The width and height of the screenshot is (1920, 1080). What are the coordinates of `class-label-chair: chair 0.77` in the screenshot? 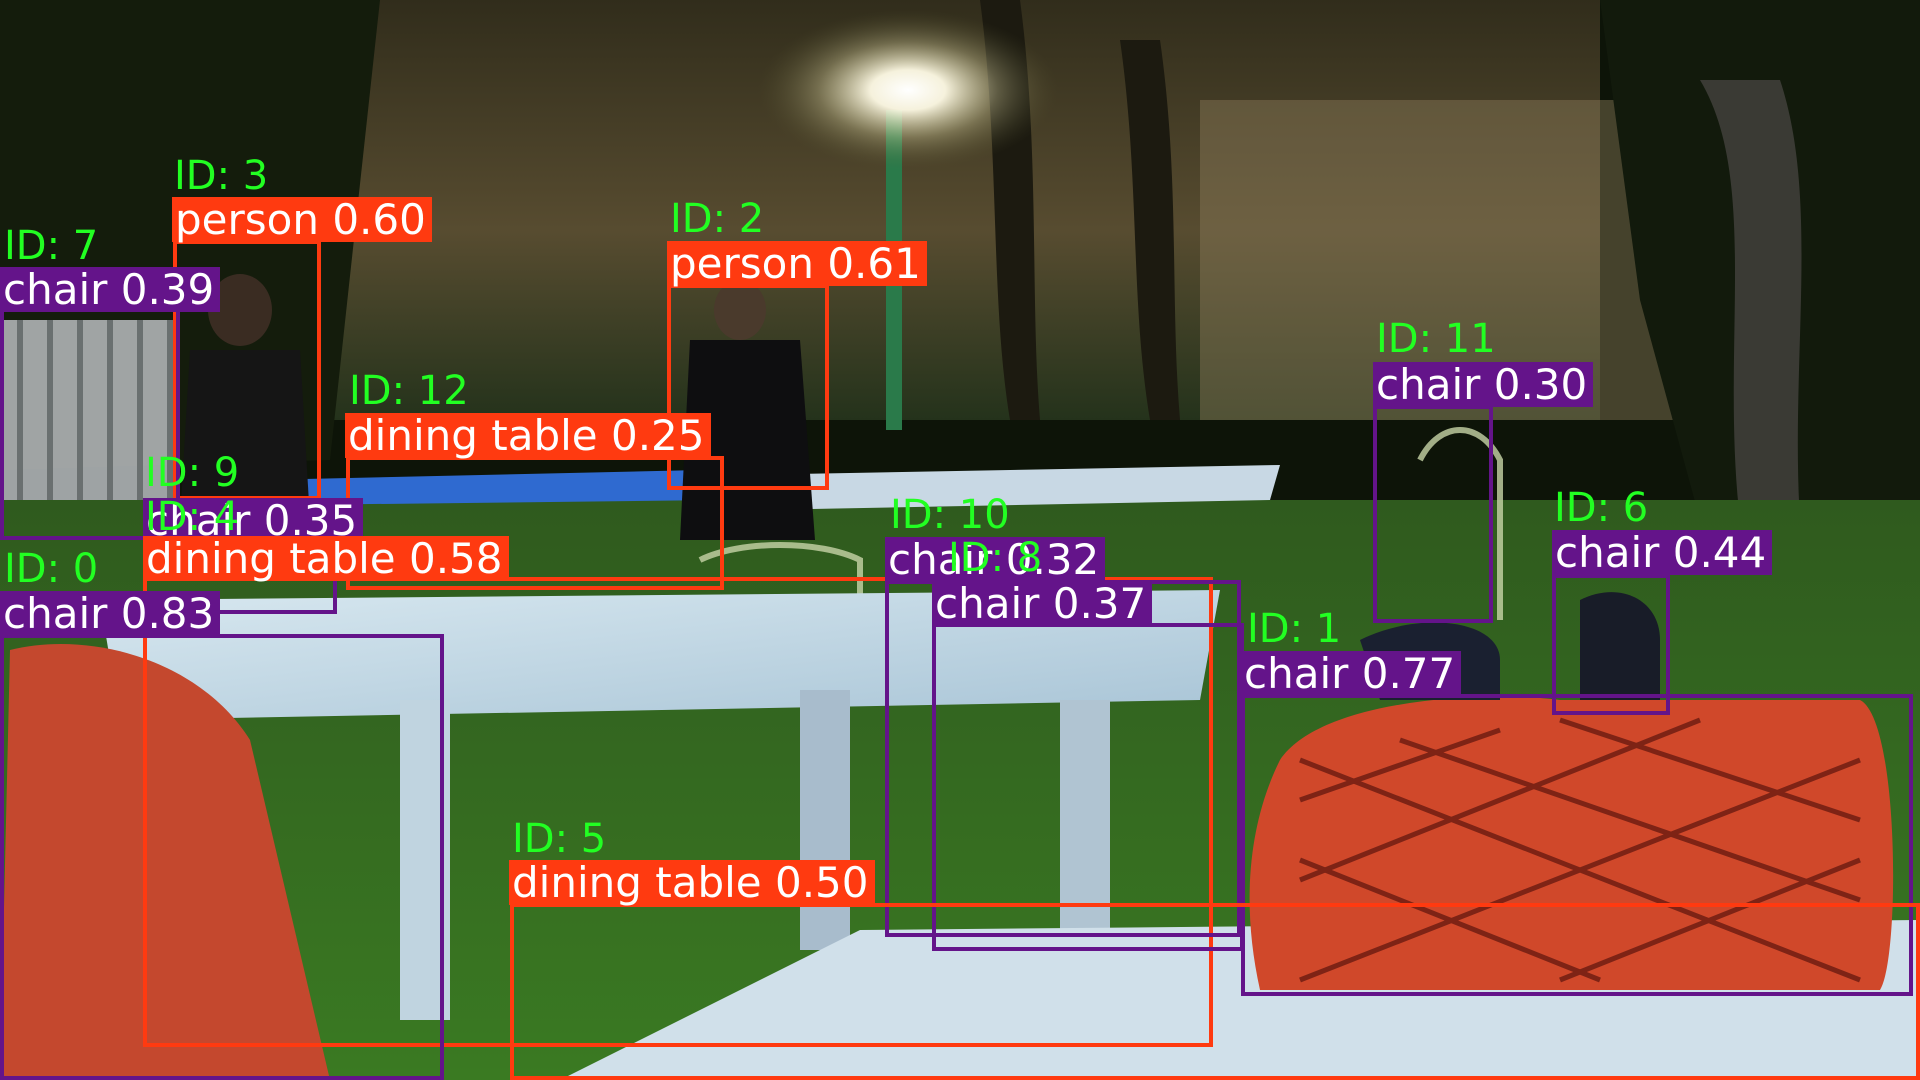 It's located at (1351, 673).